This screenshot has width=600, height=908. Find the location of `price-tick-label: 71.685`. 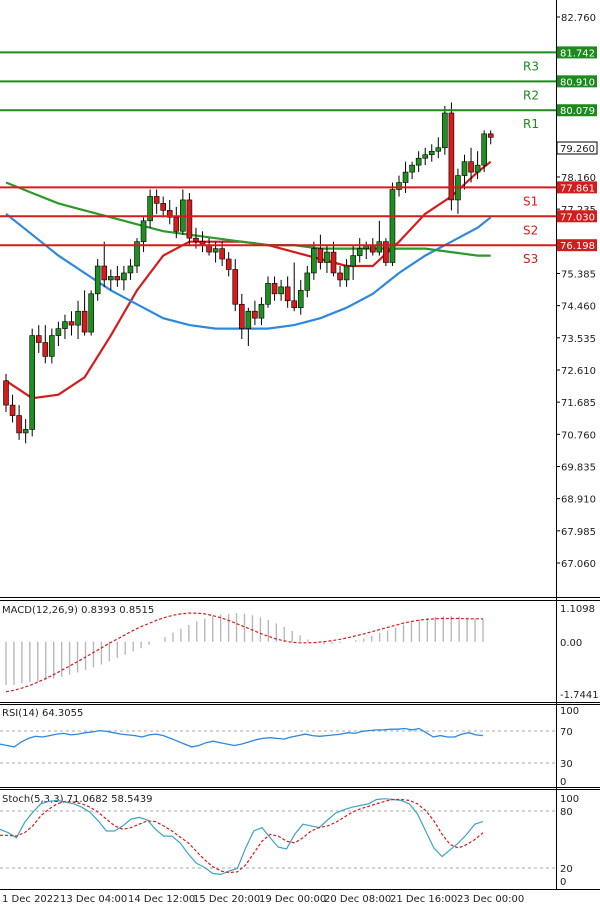

price-tick-label: 71.685 is located at coordinates (578, 403).